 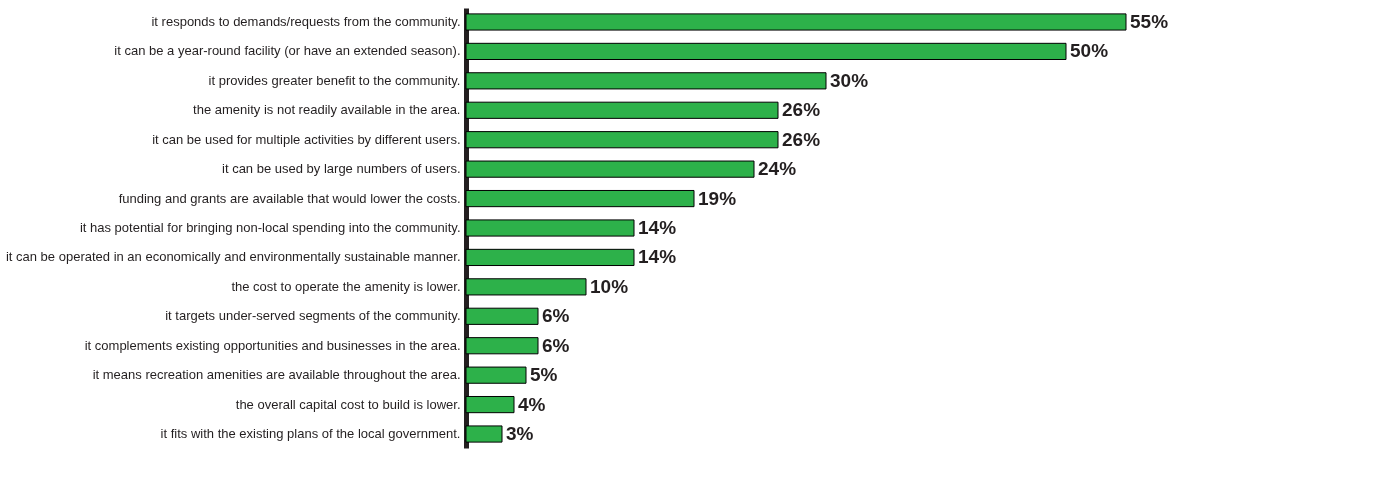 I want to click on y-tick-label: it targets under-served segments of the community., so click(x=313, y=316).